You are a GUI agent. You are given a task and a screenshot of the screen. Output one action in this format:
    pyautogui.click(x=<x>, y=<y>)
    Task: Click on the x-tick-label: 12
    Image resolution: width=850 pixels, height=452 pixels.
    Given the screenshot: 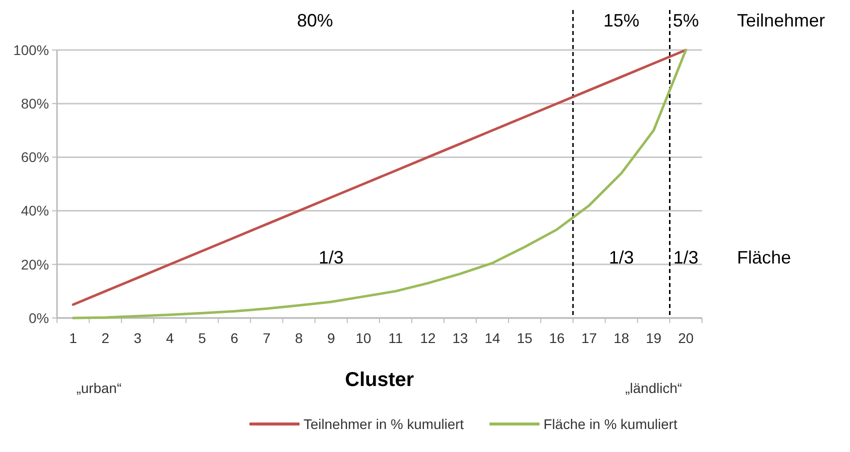 What is the action you would take?
    pyautogui.click(x=428, y=338)
    